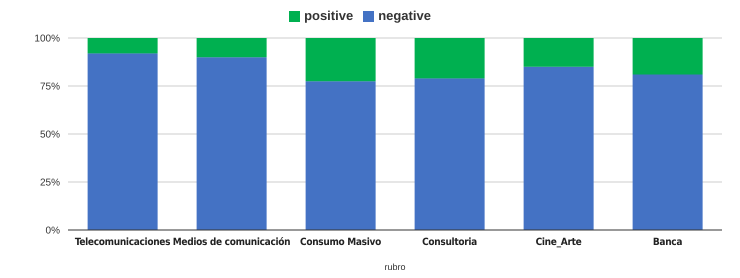  I want to click on x-tick-label: Consumo Masivo, so click(341, 242).